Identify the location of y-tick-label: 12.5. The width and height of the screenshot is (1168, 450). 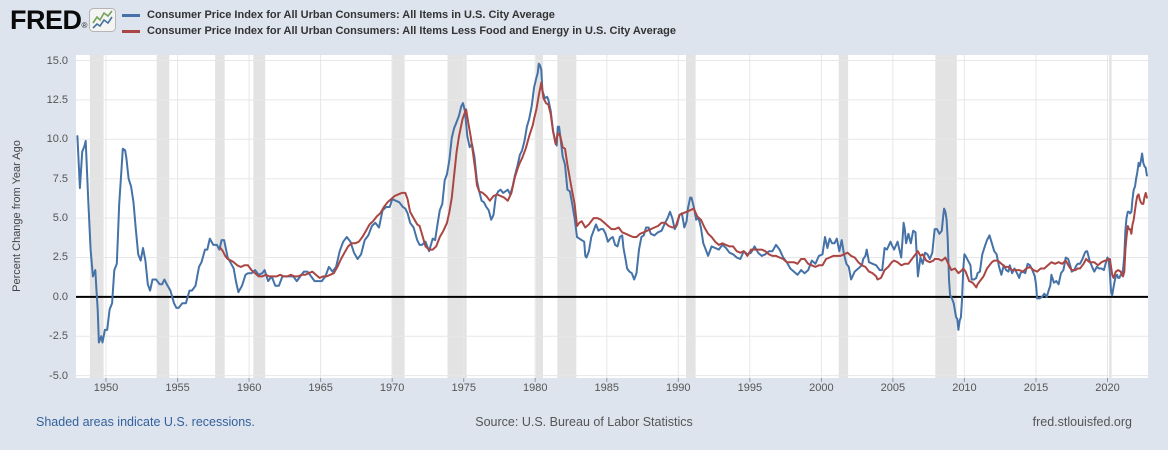
(57, 99).